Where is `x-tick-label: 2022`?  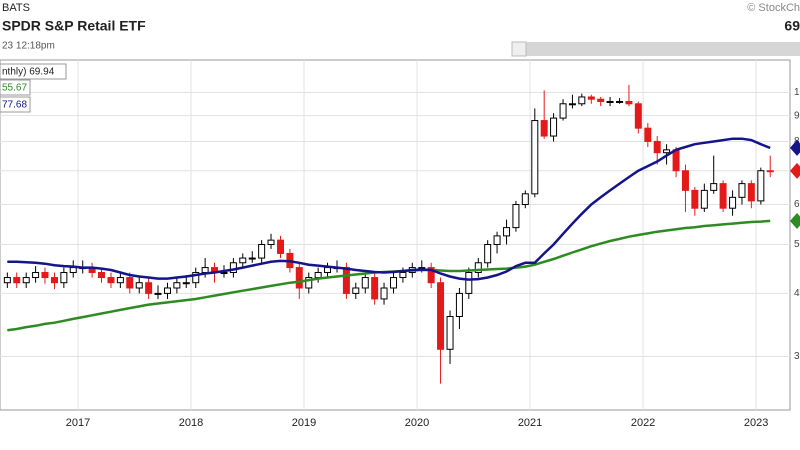
x-tick-label: 2022 is located at coordinates (643, 423).